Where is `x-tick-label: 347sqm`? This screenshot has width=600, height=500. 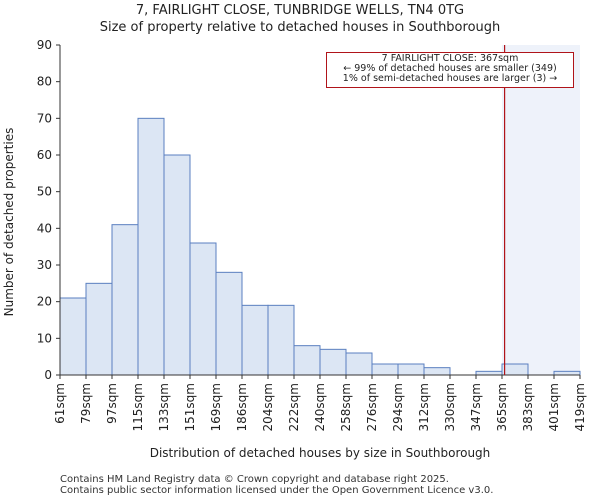 x-tick-label: 347sqm is located at coordinates (476, 407).